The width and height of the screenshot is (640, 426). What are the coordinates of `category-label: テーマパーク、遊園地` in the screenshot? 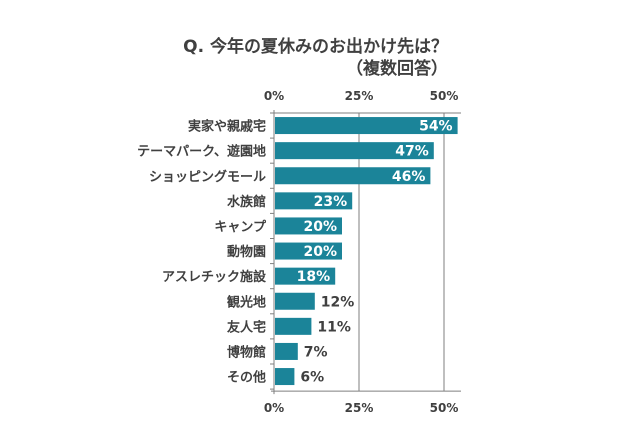 It's located at (201, 152).